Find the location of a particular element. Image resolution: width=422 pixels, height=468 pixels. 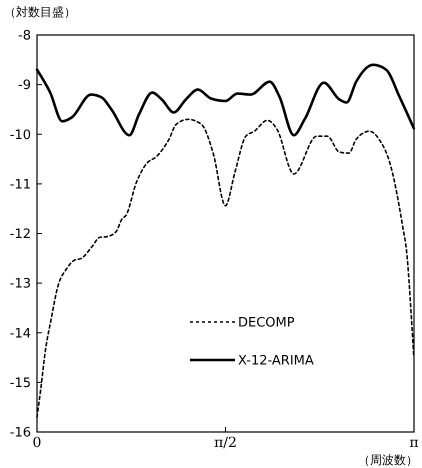

legend-label: DECOMP is located at coordinates (266, 323).